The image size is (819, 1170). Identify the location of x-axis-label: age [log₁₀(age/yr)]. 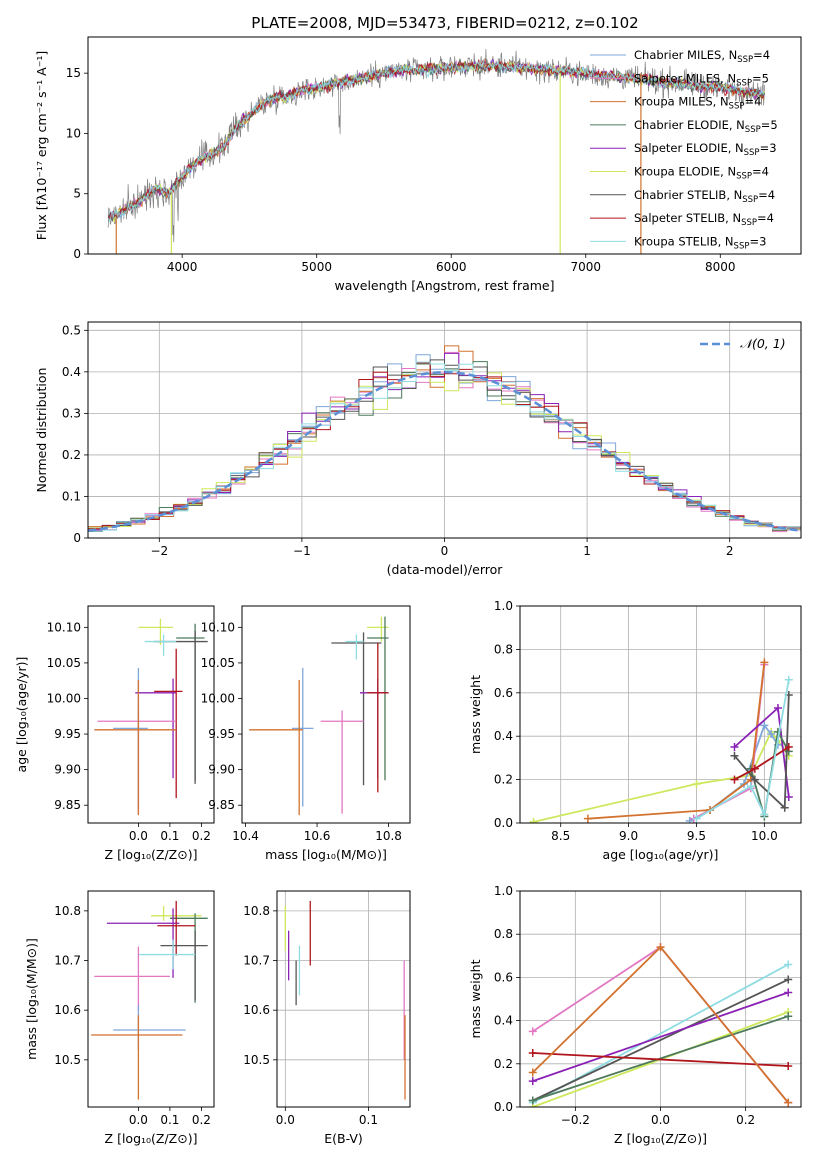
(661, 854).